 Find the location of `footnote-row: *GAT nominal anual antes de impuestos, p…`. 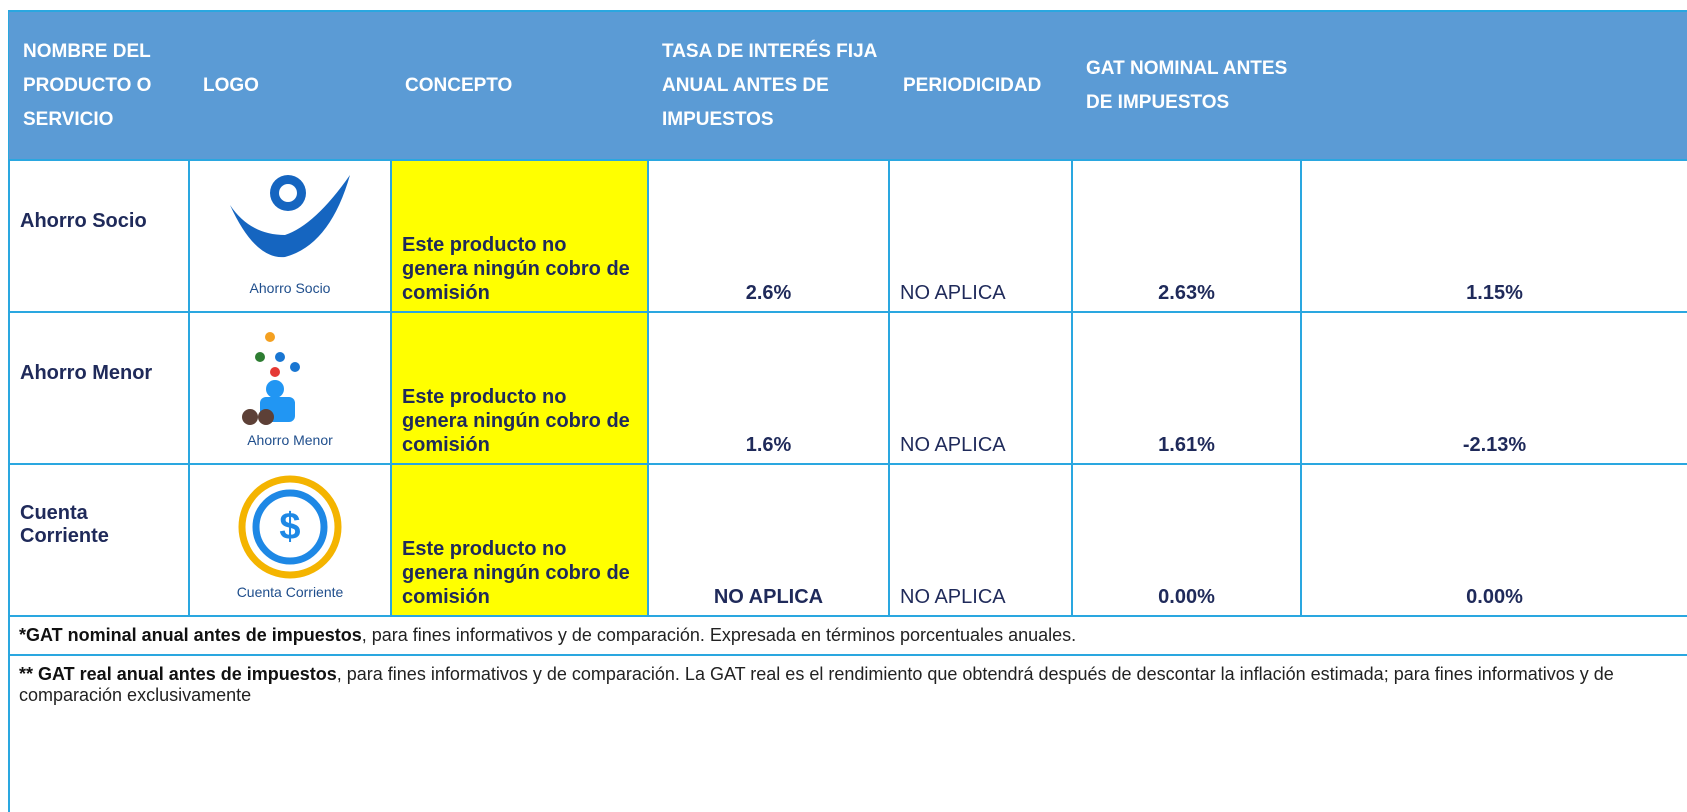

footnote-row: *GAT nominal anual antes de impuestos, p… is located at coordinates (848, 635).